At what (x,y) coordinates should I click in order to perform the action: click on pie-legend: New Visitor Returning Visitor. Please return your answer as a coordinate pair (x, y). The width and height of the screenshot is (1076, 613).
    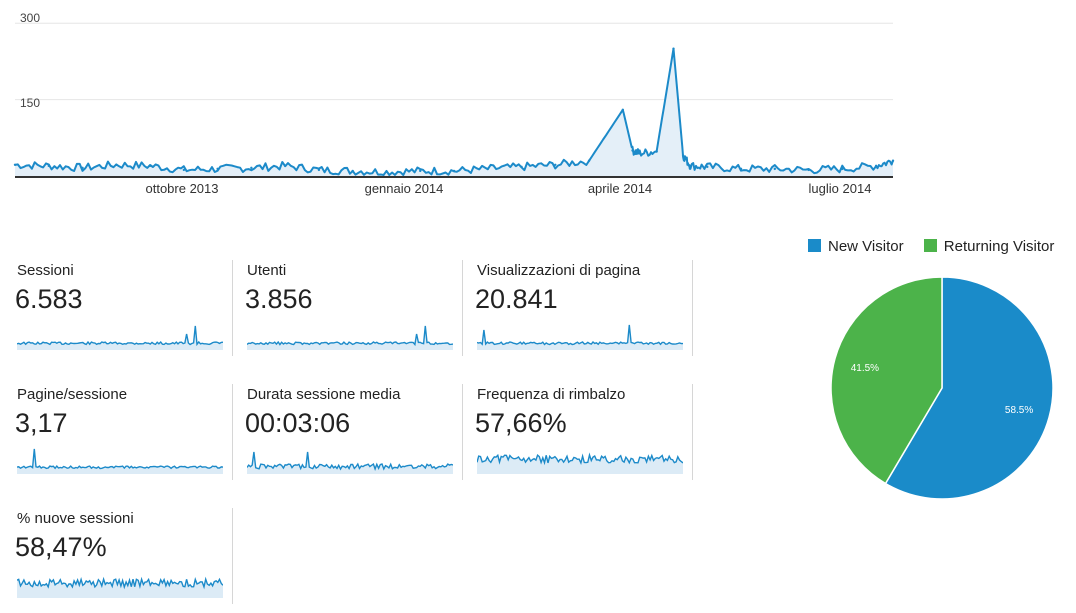
    Looking at the image, I should click on (931, 248).